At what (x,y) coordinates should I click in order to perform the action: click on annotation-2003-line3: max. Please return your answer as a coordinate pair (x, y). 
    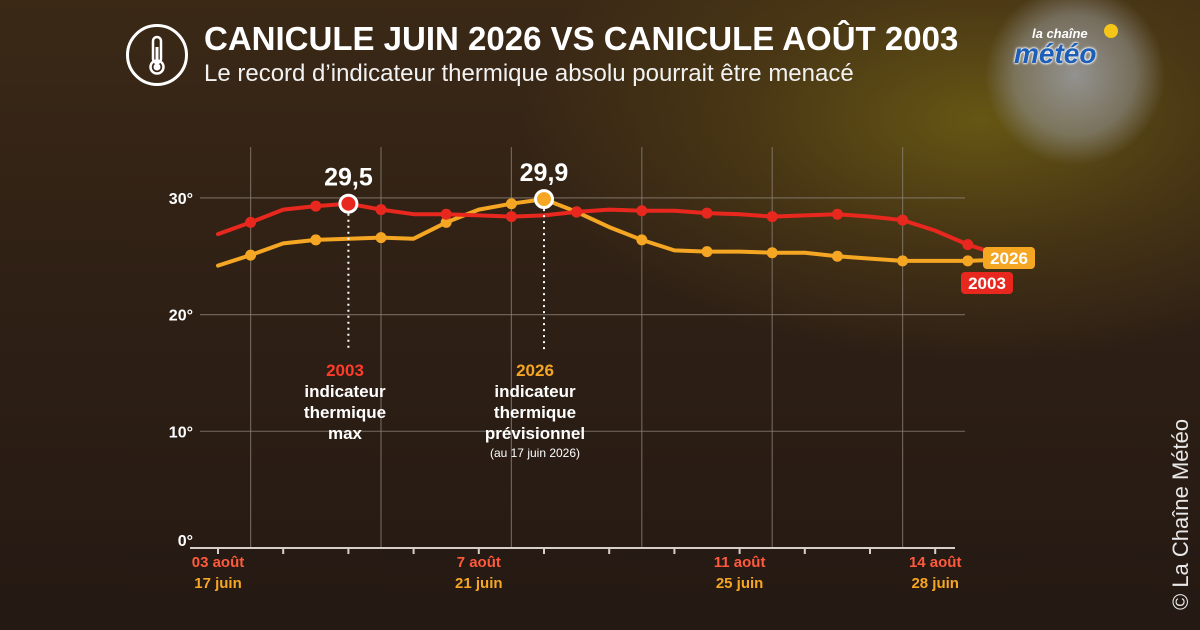
    Looking at the image, I should click on (345, 433).